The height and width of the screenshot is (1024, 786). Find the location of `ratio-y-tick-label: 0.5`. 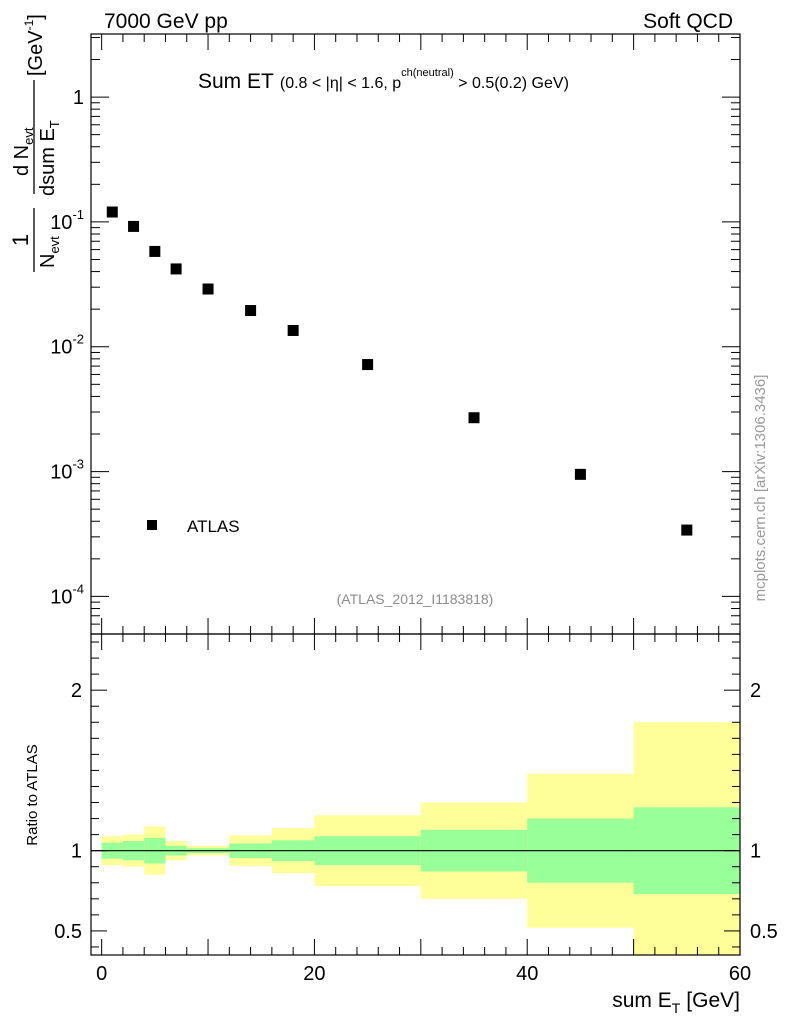

ratio-y-tick-label: 0.5 is located at coordinates (68, 932).